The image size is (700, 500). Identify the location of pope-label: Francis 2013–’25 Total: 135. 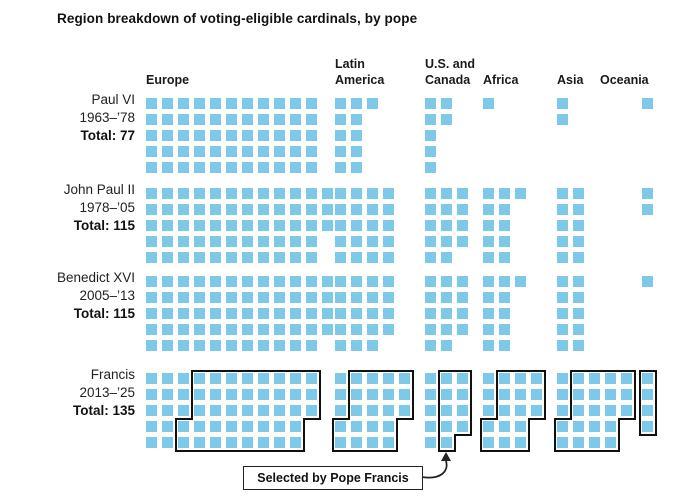
(67, 393).